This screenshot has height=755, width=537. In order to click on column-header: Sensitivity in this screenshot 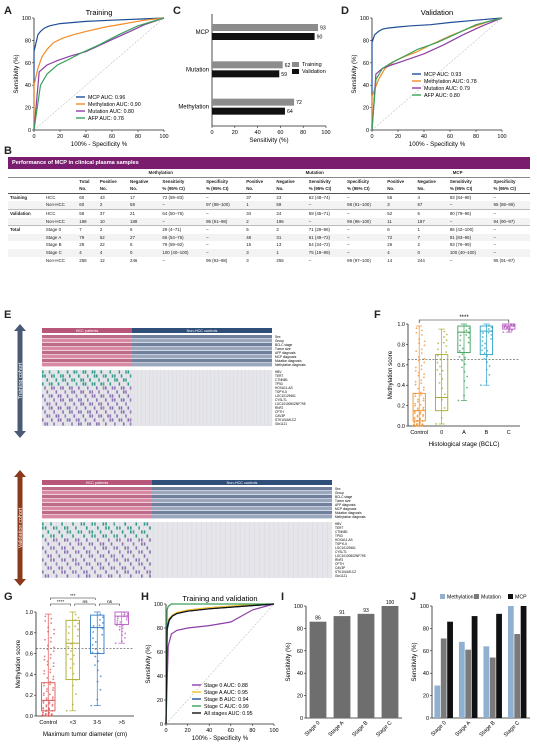, I will do `click(319, 181)`.